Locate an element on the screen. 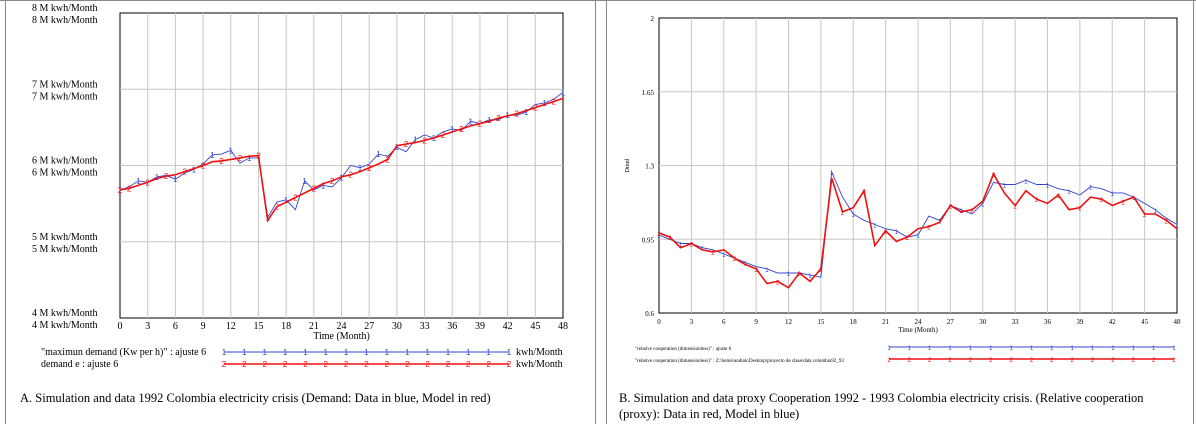  chart-a-legend-unit-1: kwh/Month is located at coordinates (539, 352).